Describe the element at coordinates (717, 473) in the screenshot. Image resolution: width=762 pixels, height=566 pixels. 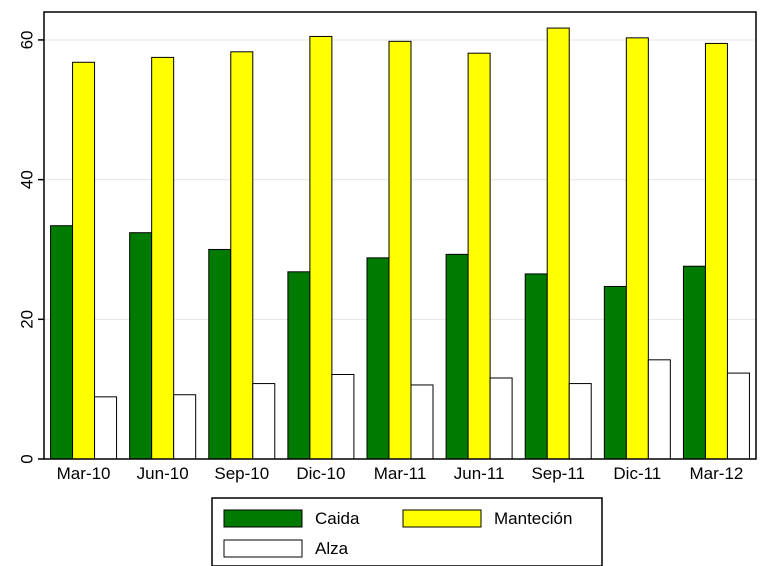
I see `x-tick-label: Mar-12` at that location.